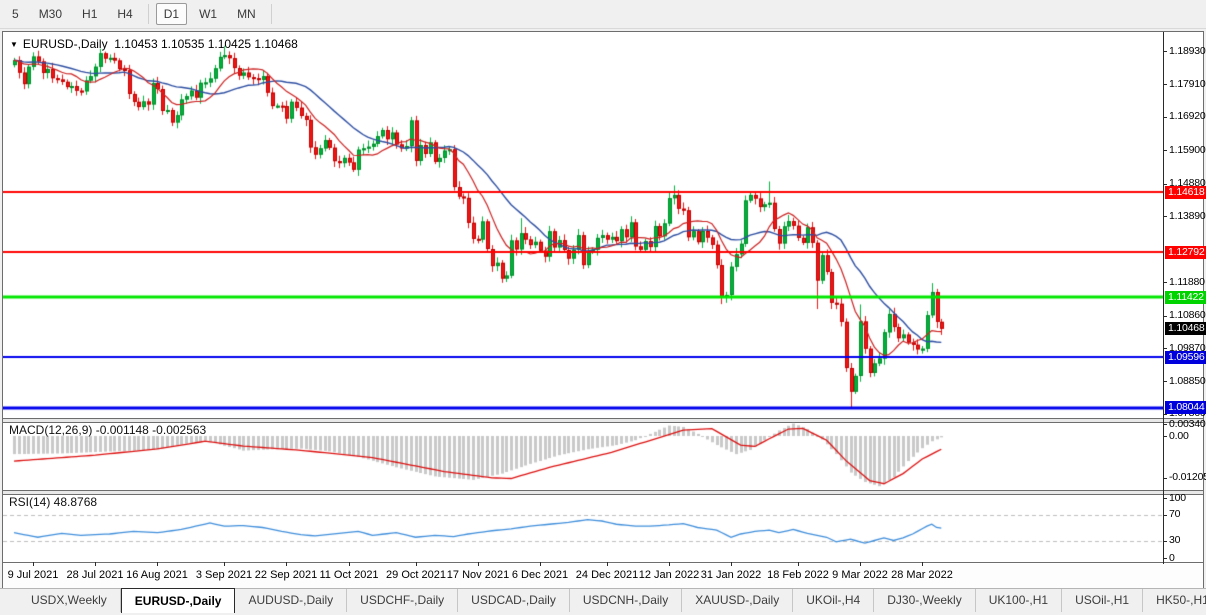  Describe the element at coordinates (1019, 600) in the screenshot. I see `chart-tab-uk100: UK100-,H1` at that location.